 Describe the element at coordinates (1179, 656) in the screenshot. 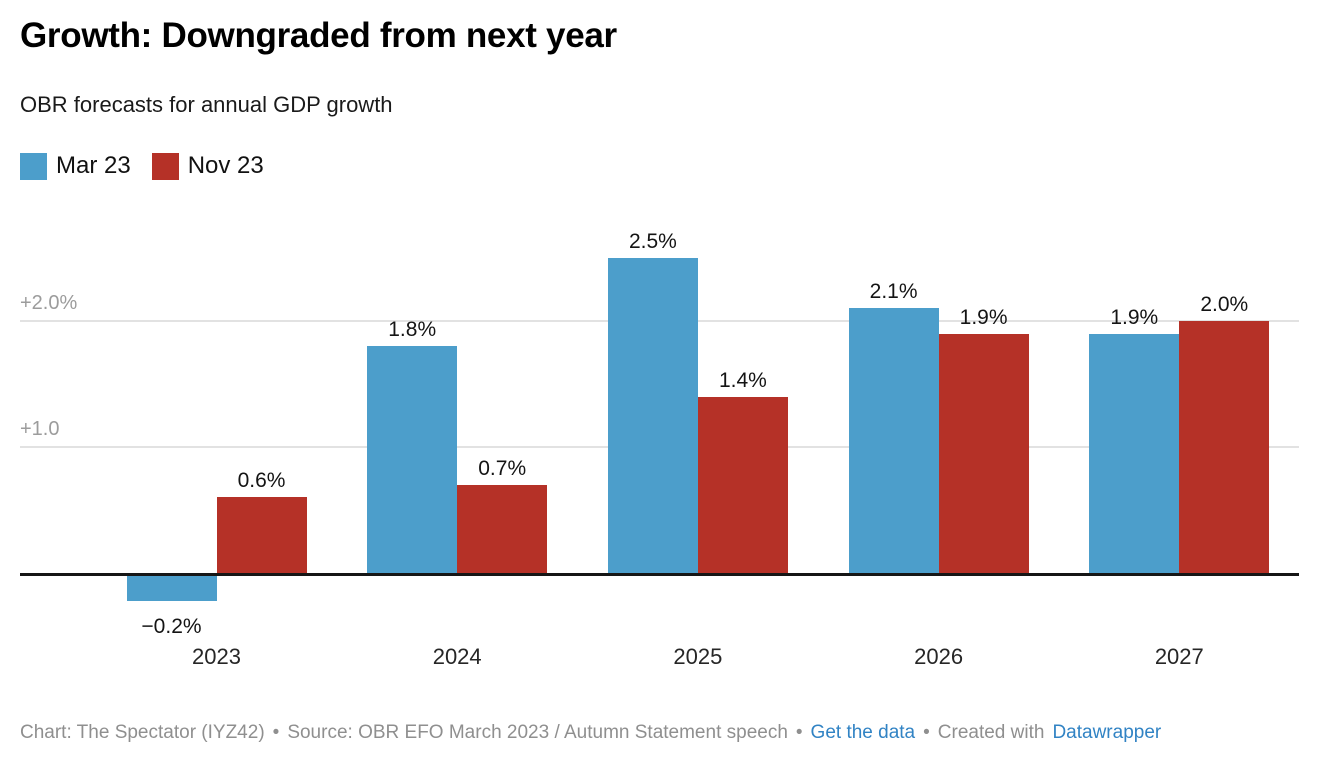

I see `x-axis-label: 2027` at that location.